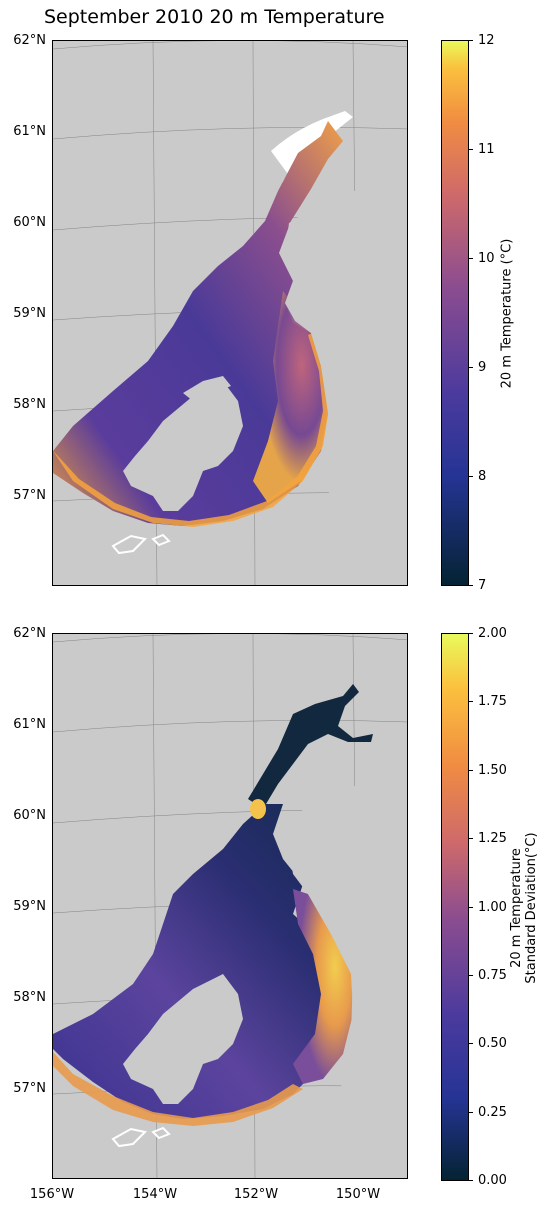 This screenshot has width=554, height=1211. Describe the element at coordinates (482, 476) in the screenshot. I see `colorbar-tick: 8` at that location.